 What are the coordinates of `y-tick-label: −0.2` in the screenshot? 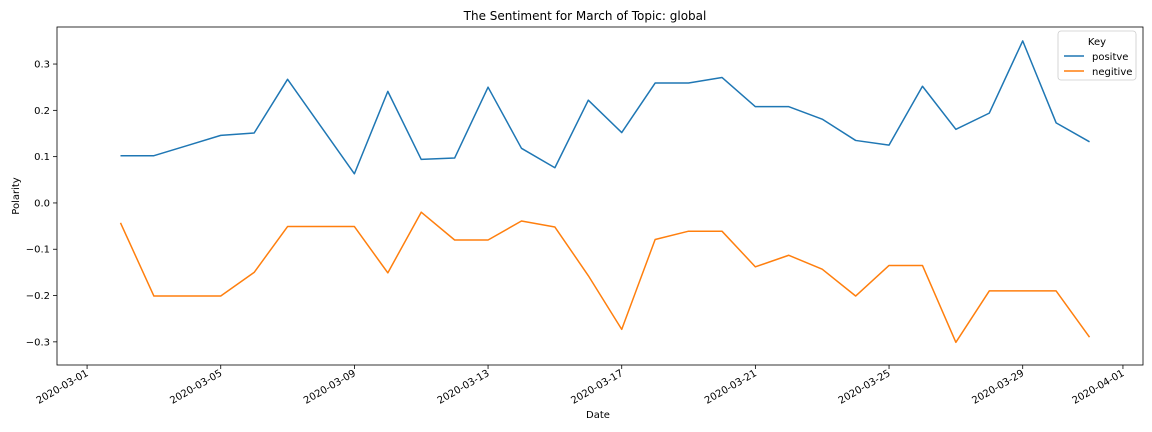 It's located at (38, 296).